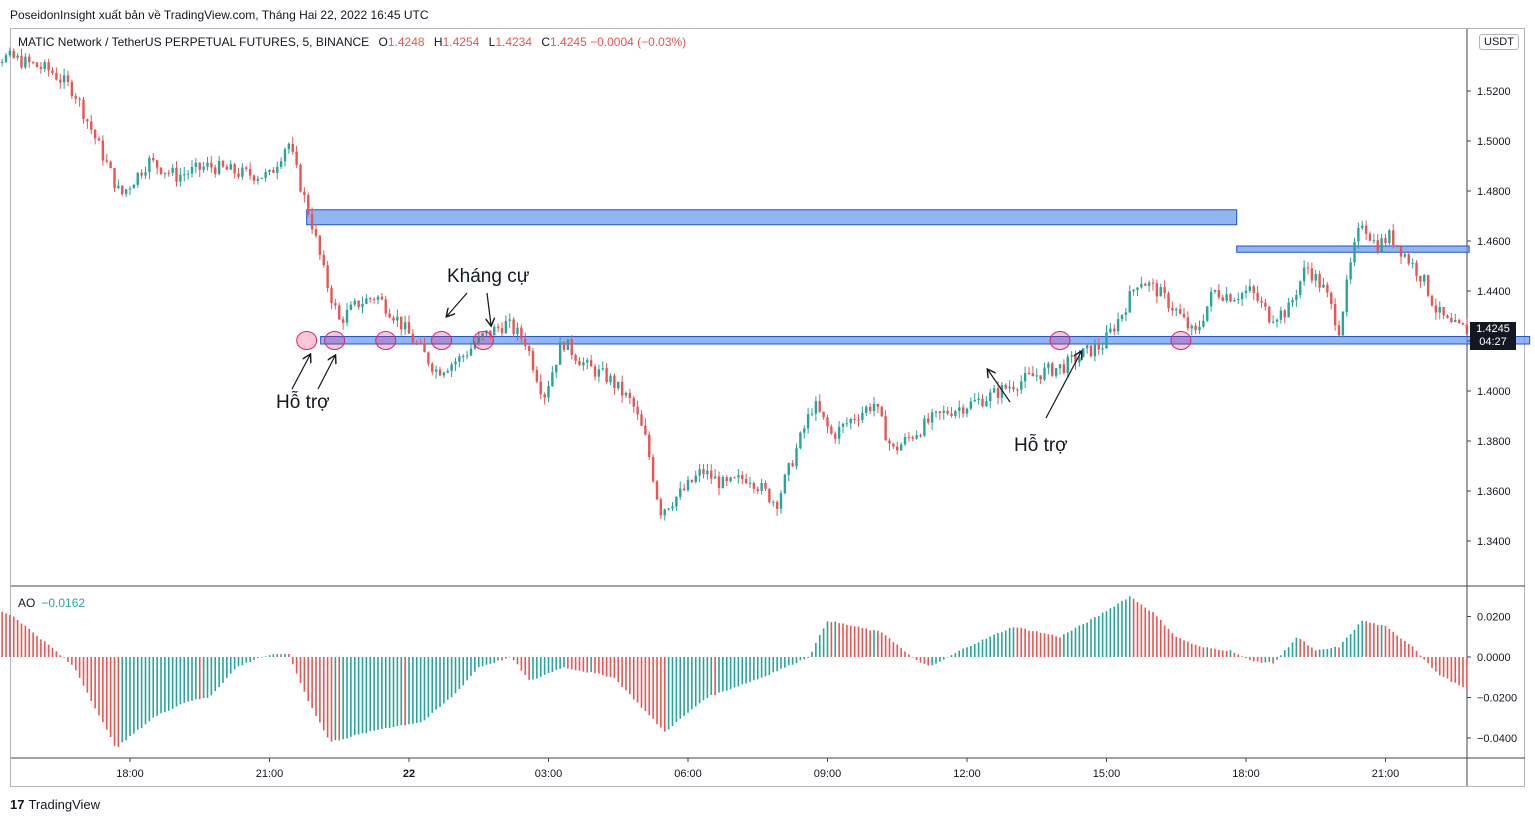 This screenshot has width=1535, height=823. Describe the element at coordinates (925, 340) in the screenshot. I see `price-zone` at that location.